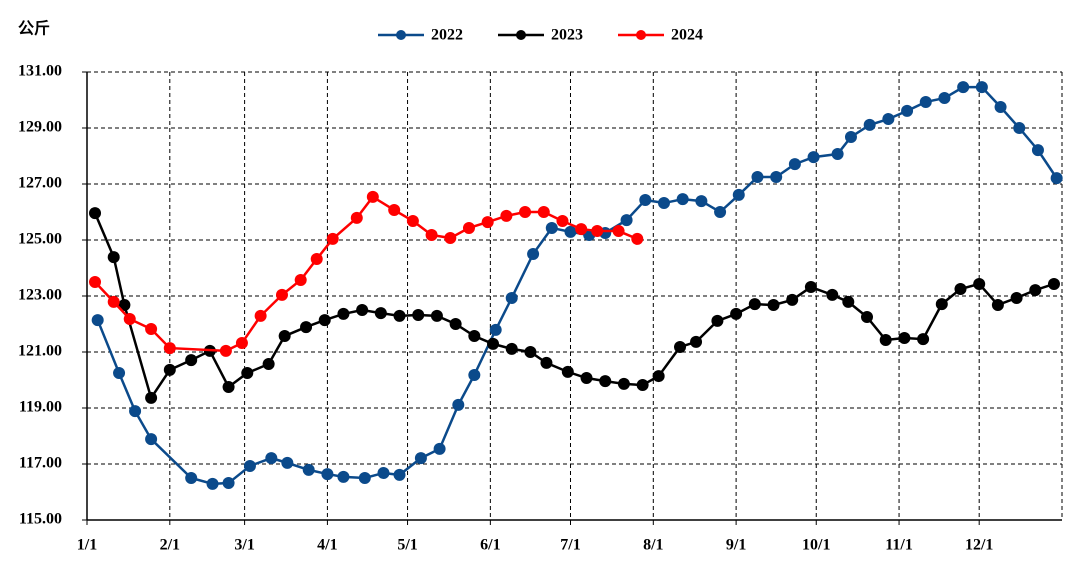  I want to click on x-tick-label: 4/1, so click(327, 545).